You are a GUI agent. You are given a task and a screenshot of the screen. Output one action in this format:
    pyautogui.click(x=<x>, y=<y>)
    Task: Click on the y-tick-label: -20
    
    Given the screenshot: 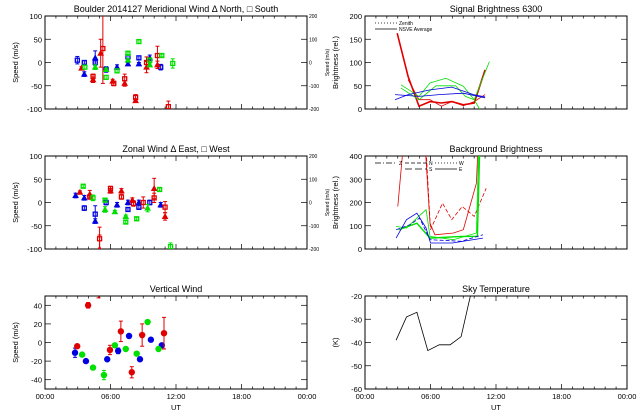 What is the action you would take?
    pyautogui.click(x=36, y=361)
    